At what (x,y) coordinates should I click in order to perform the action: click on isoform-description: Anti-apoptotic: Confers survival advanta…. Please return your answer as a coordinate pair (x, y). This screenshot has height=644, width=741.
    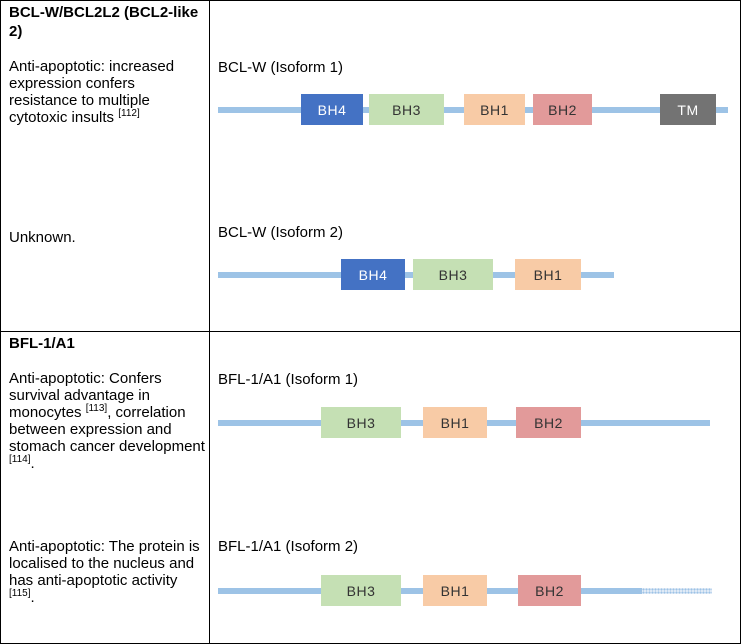
    Looking at the image, I should click on (107, 421).